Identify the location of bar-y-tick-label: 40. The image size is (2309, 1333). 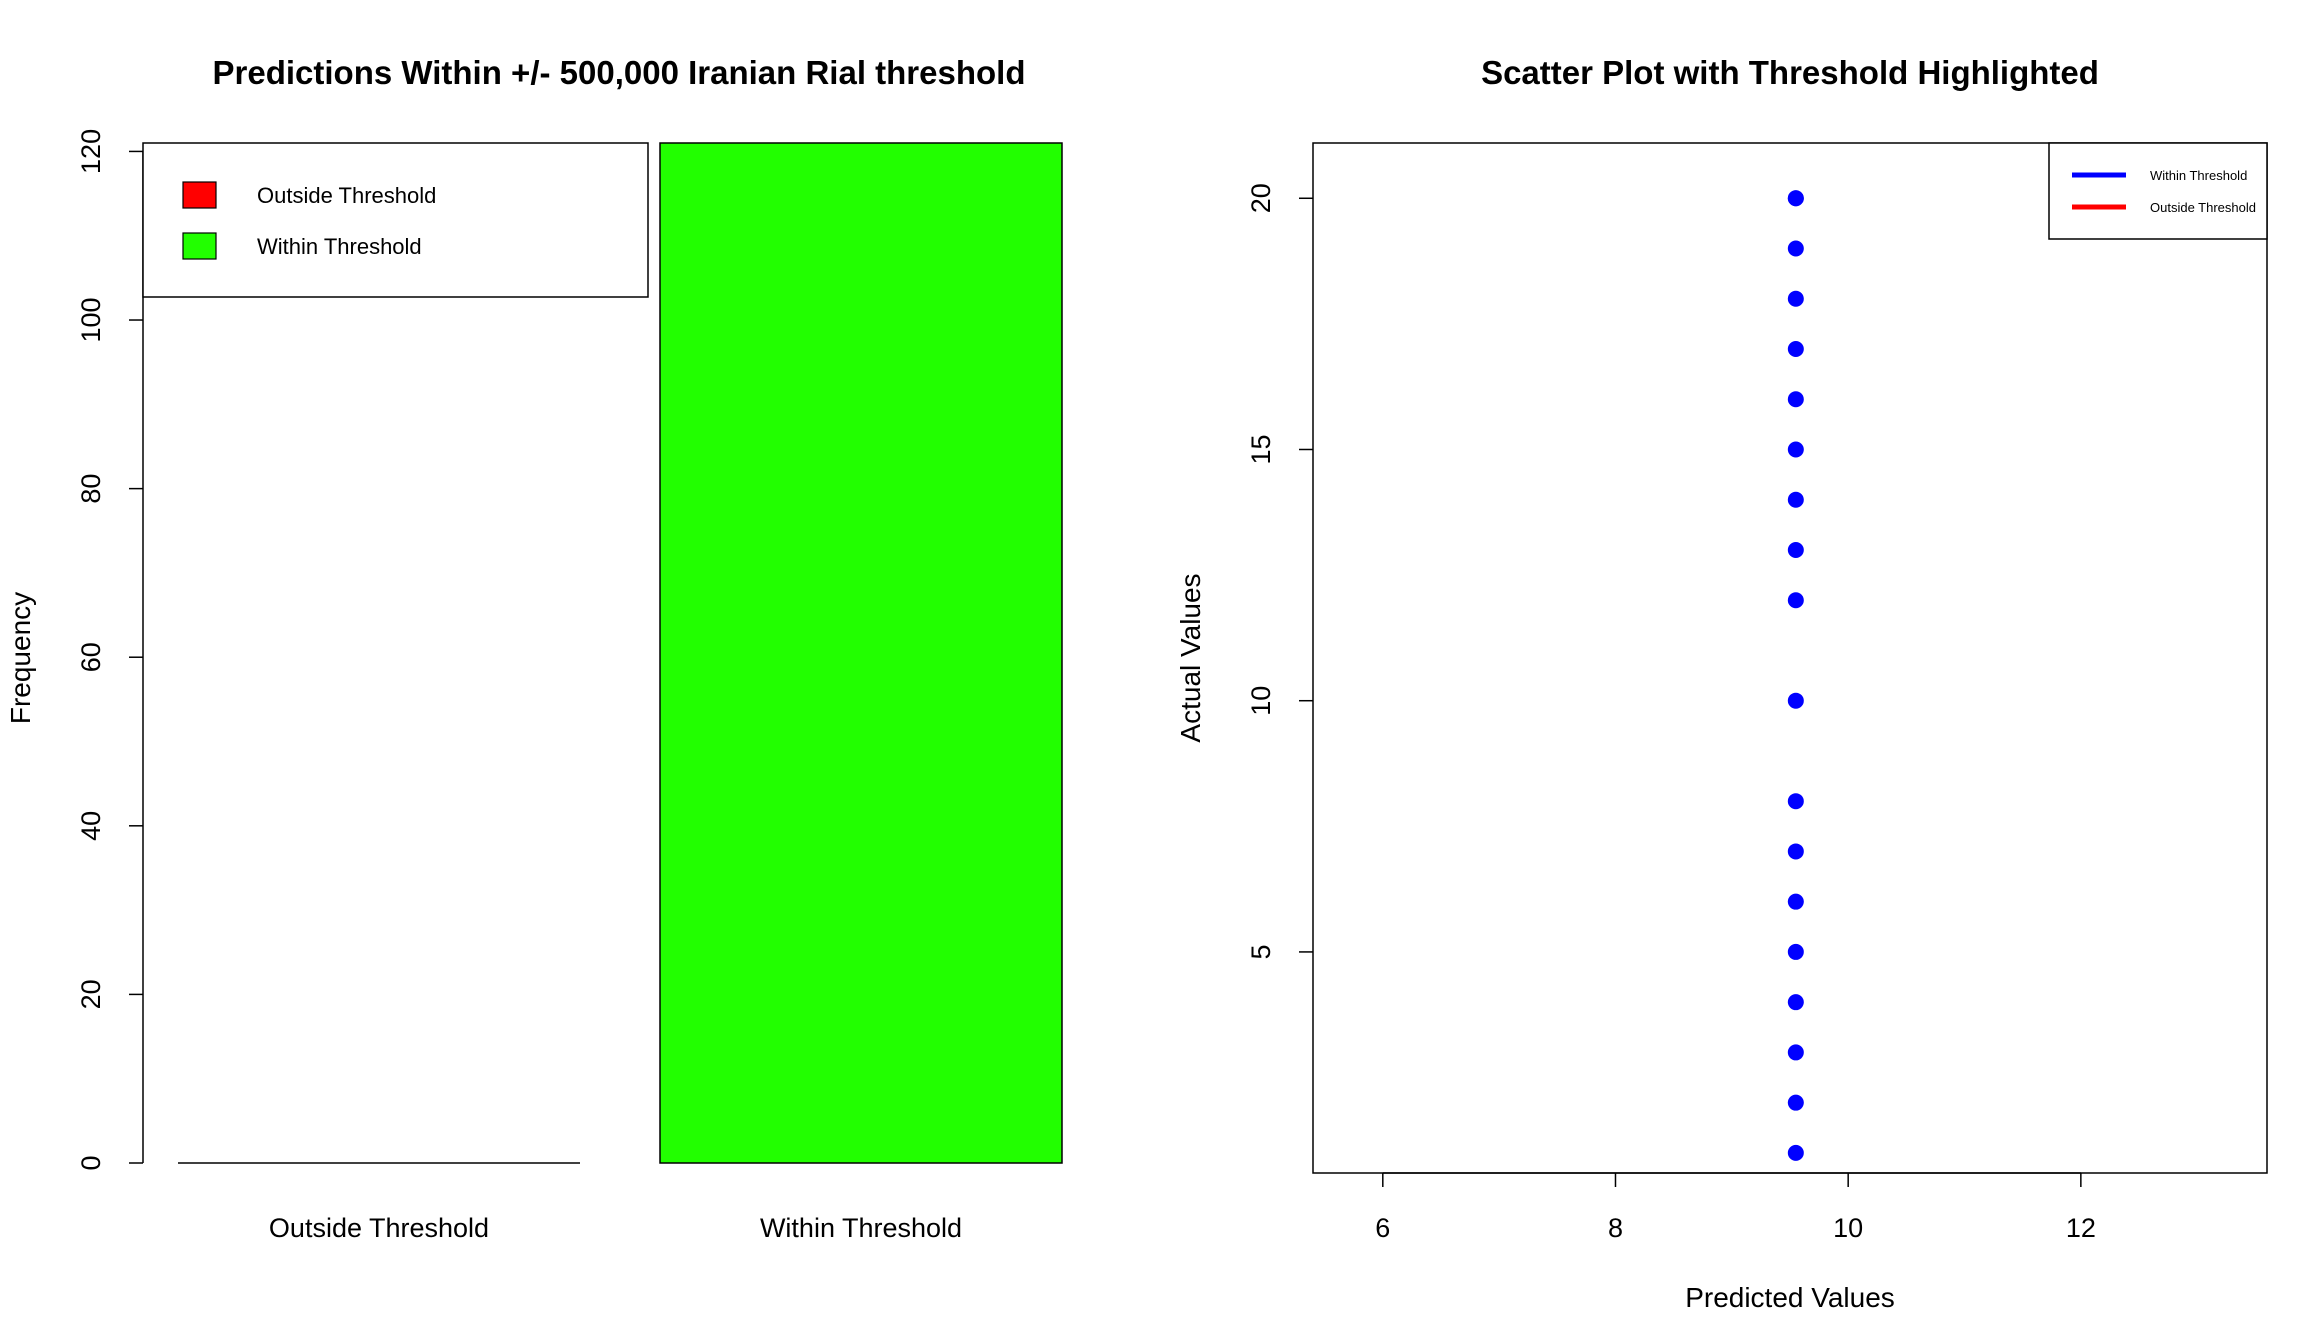
(91, 826).